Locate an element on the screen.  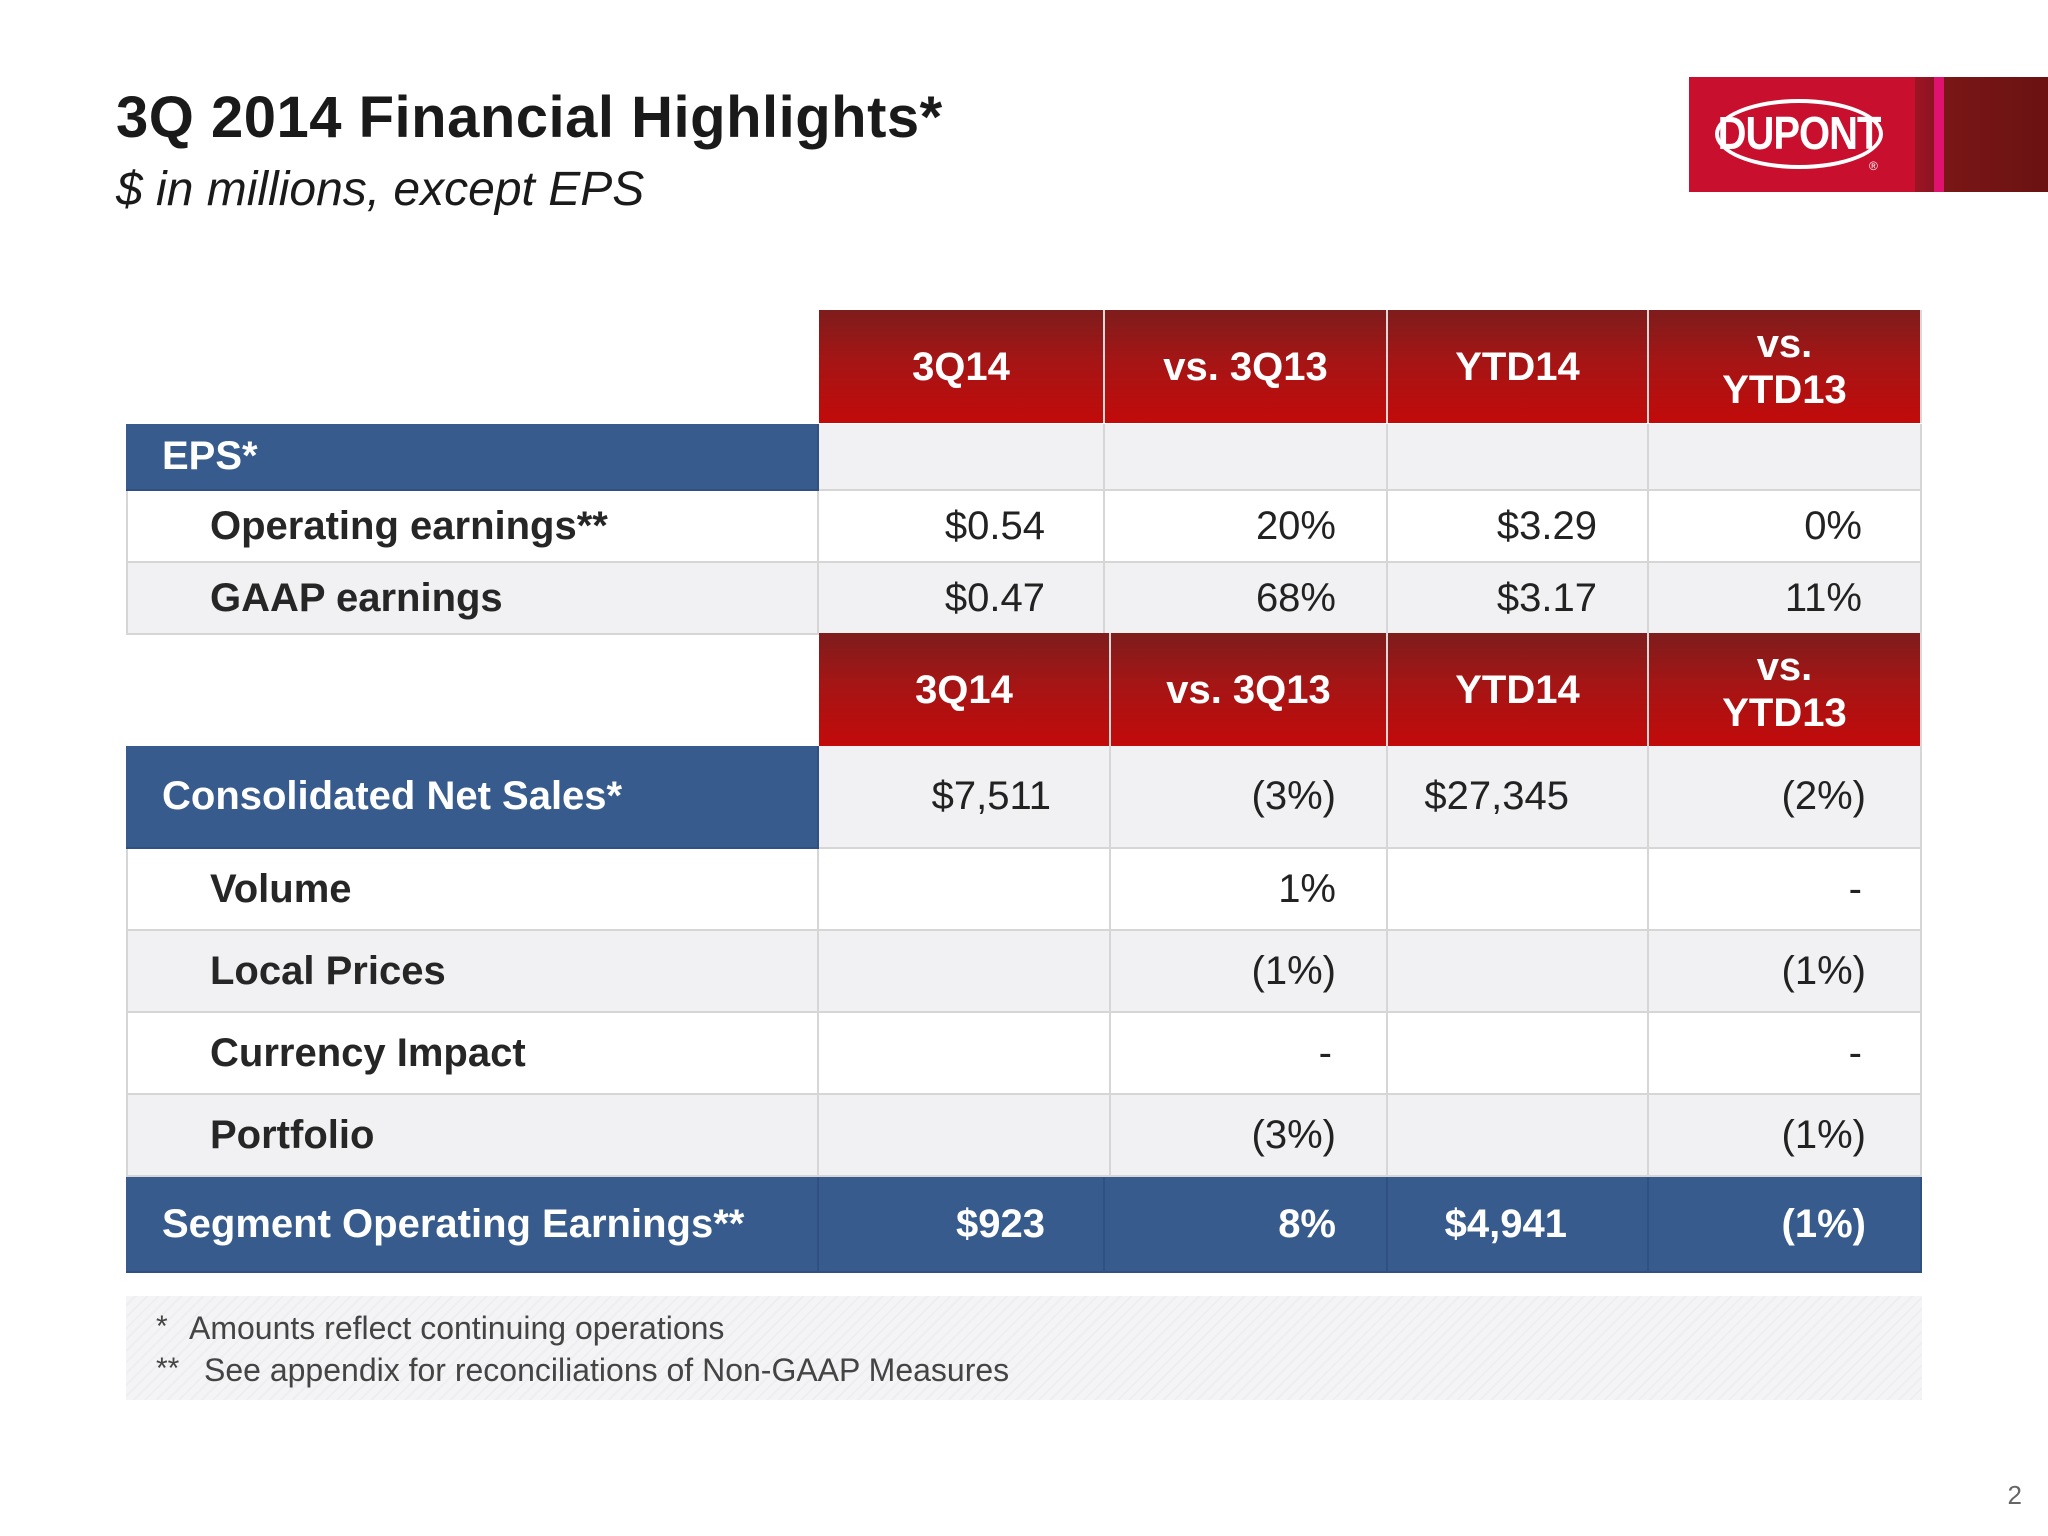
value-cell: $0.54 is located at coordinates (962, 527).